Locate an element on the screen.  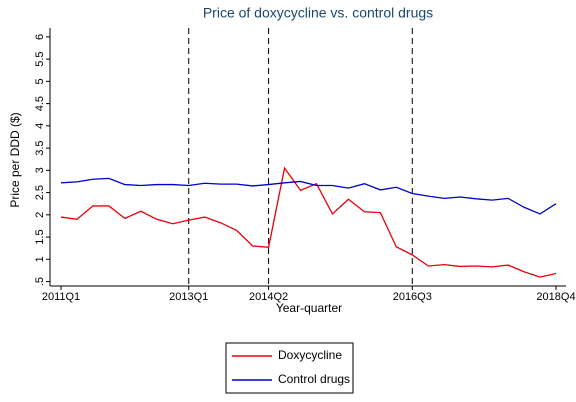
x-tick-label: 2016Q3 is located at coordinates (412, 297).